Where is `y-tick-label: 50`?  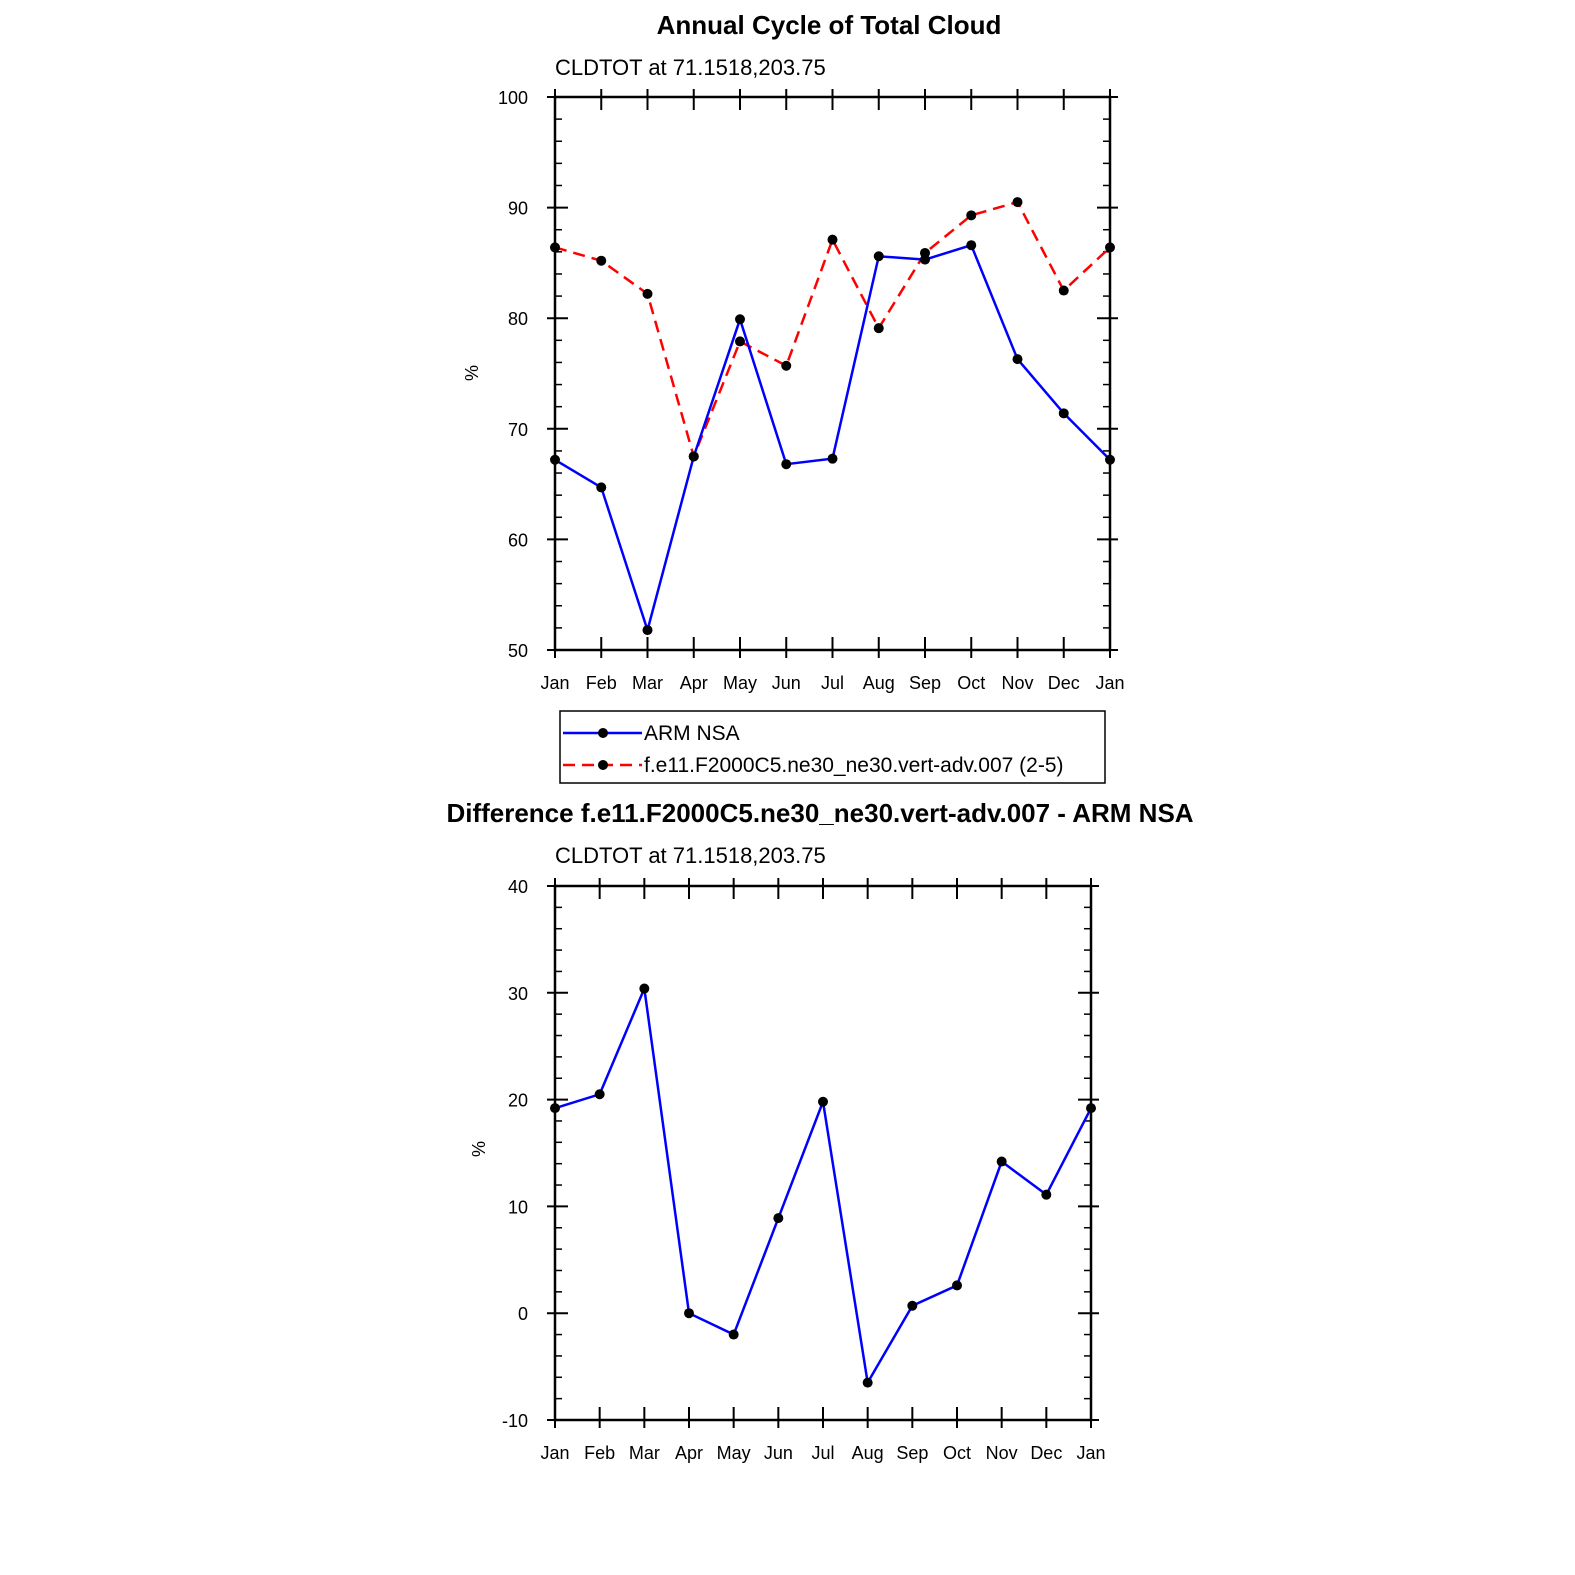
y-tick-label: 50 is located at coordinates (518, 651).